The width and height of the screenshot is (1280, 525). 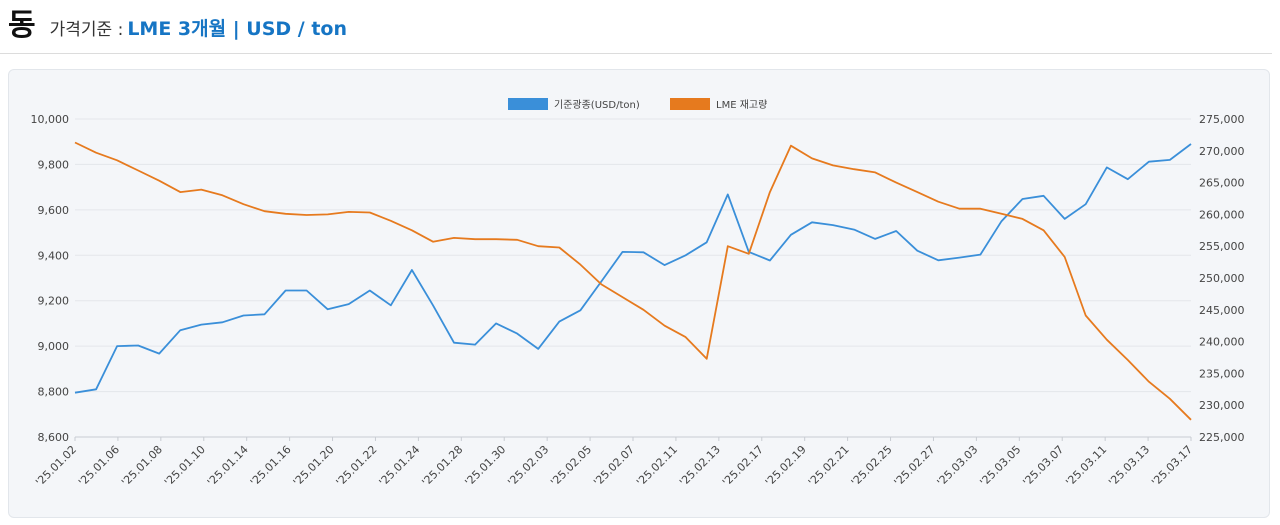 I want to click on x-tick-label: '25.02.27, so click(x=915, y=466).